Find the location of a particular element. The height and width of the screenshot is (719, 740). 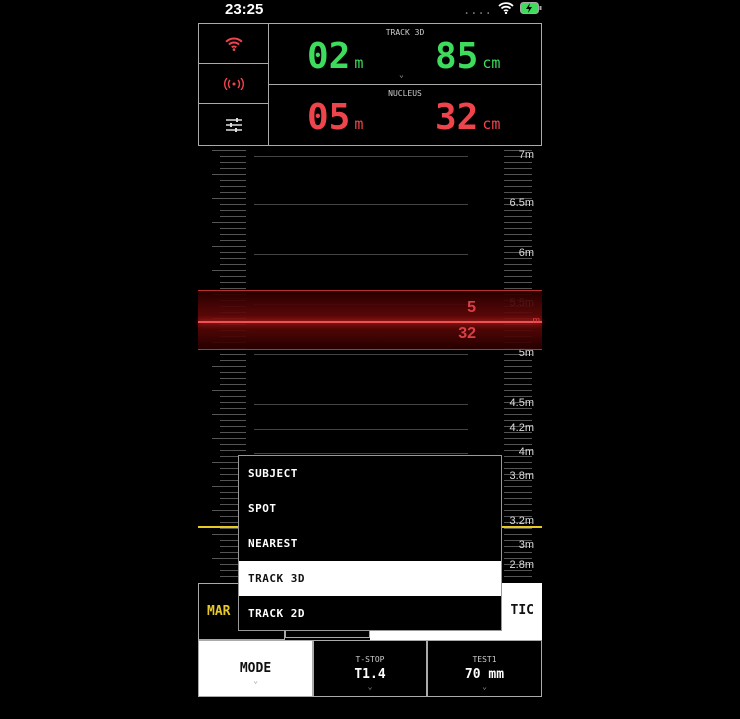

nucleus-cm: 32 is located at coordinates (457, 117).